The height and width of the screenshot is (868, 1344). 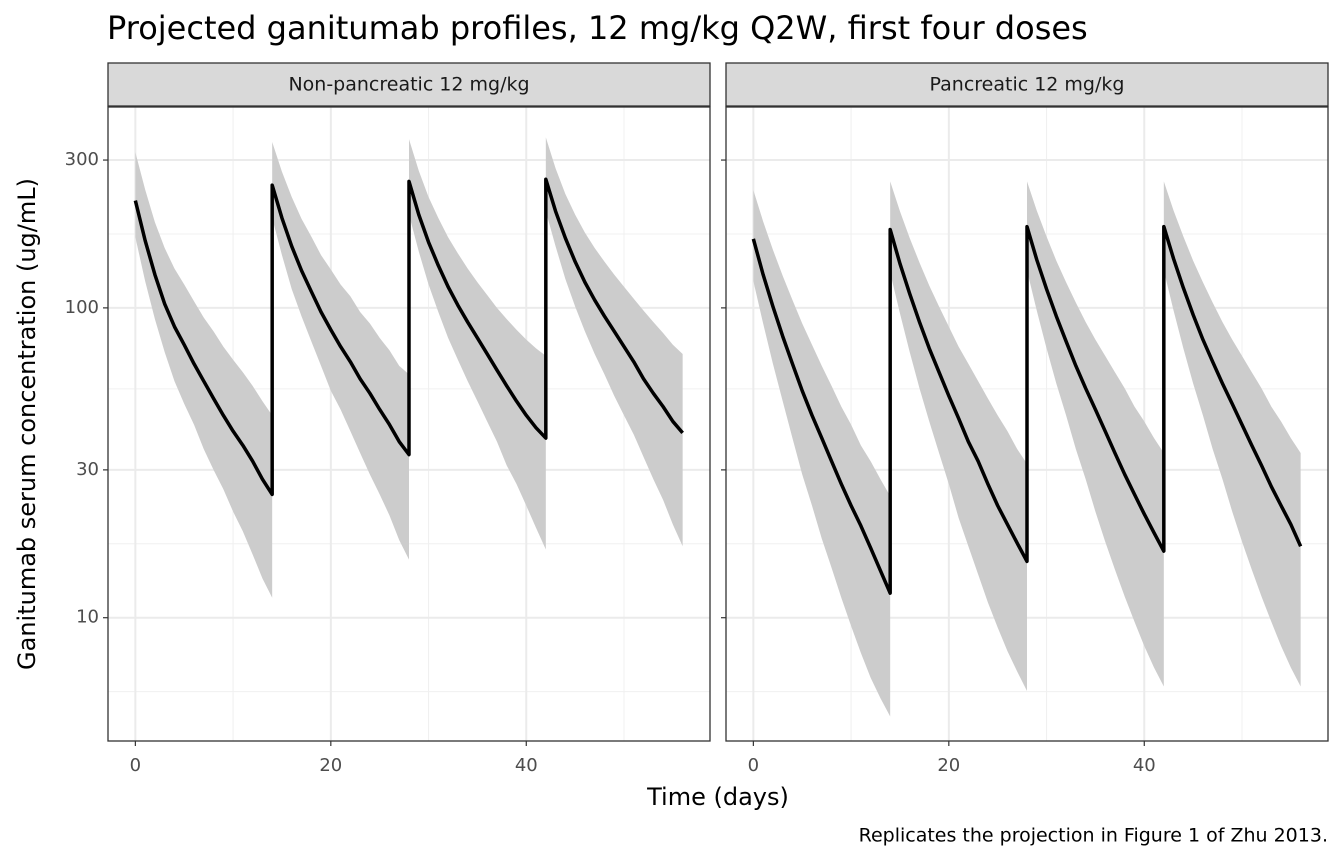 I want to click on x-axis-title: Time (days), so click(x=717, y=797).